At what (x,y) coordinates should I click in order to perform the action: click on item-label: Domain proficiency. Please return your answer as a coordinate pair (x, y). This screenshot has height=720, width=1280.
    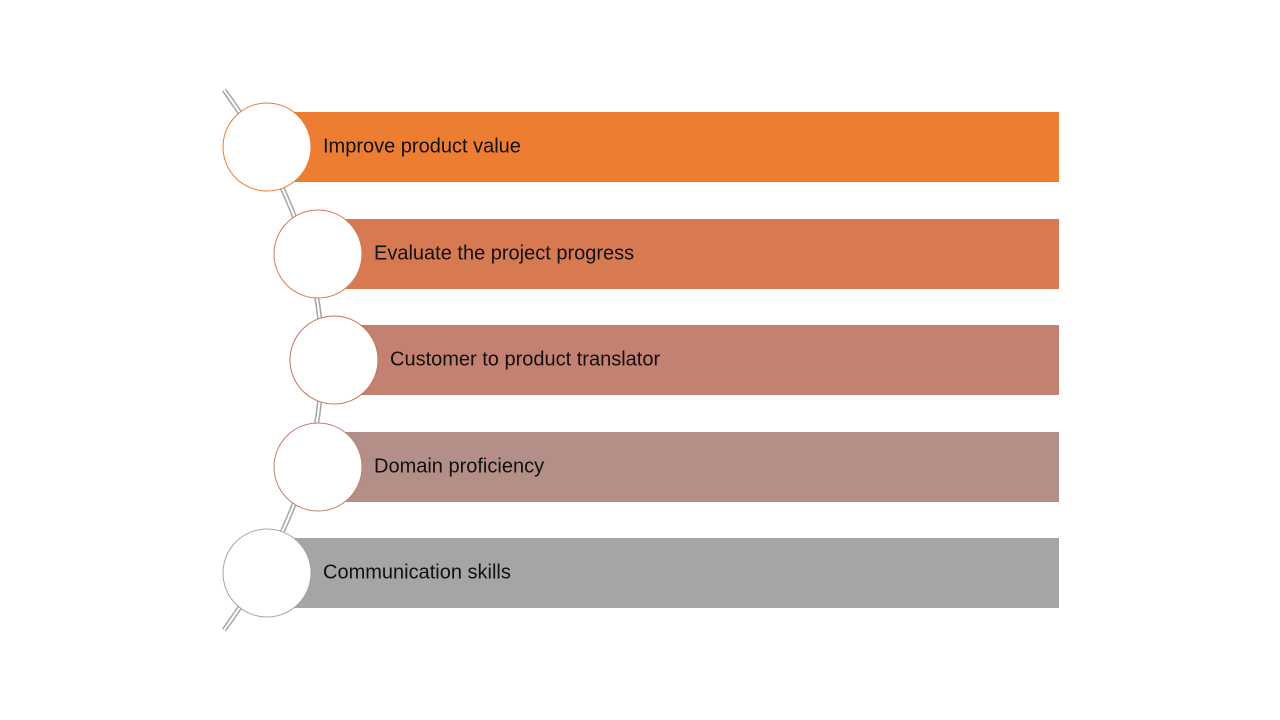
    Looking at the image, I should click on (459, 466).